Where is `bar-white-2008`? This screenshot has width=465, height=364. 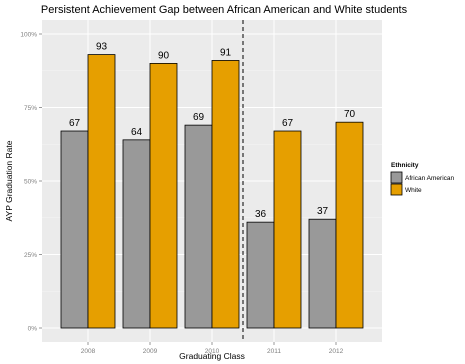 bar-white-2008 is located at coordinates (101, 191).